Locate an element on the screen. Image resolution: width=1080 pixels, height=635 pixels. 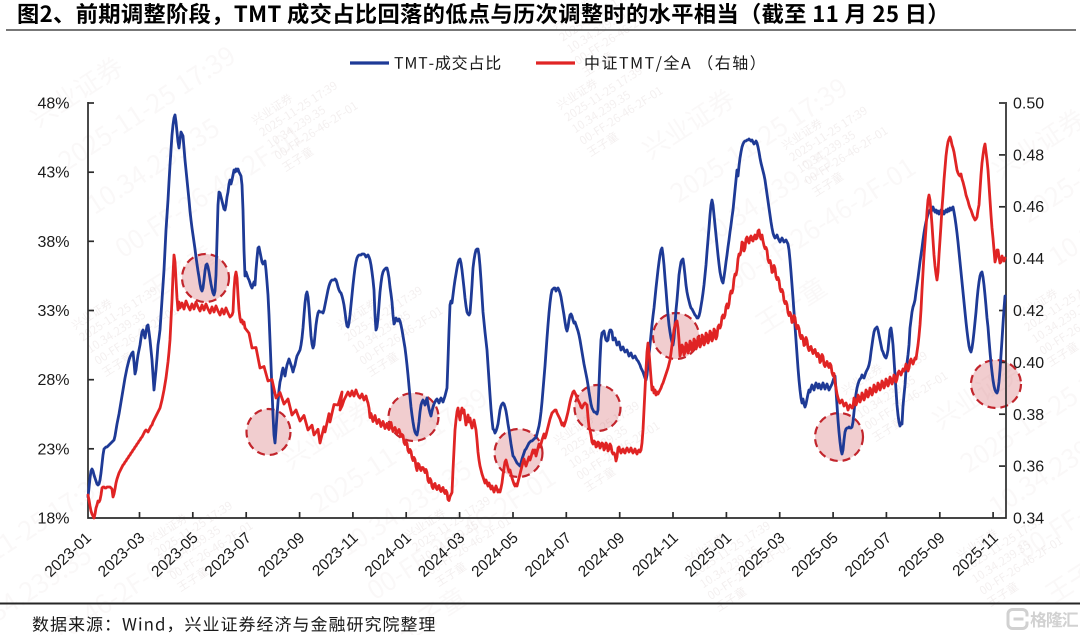
svg-text: 18% is located at coordinates (53, 519).